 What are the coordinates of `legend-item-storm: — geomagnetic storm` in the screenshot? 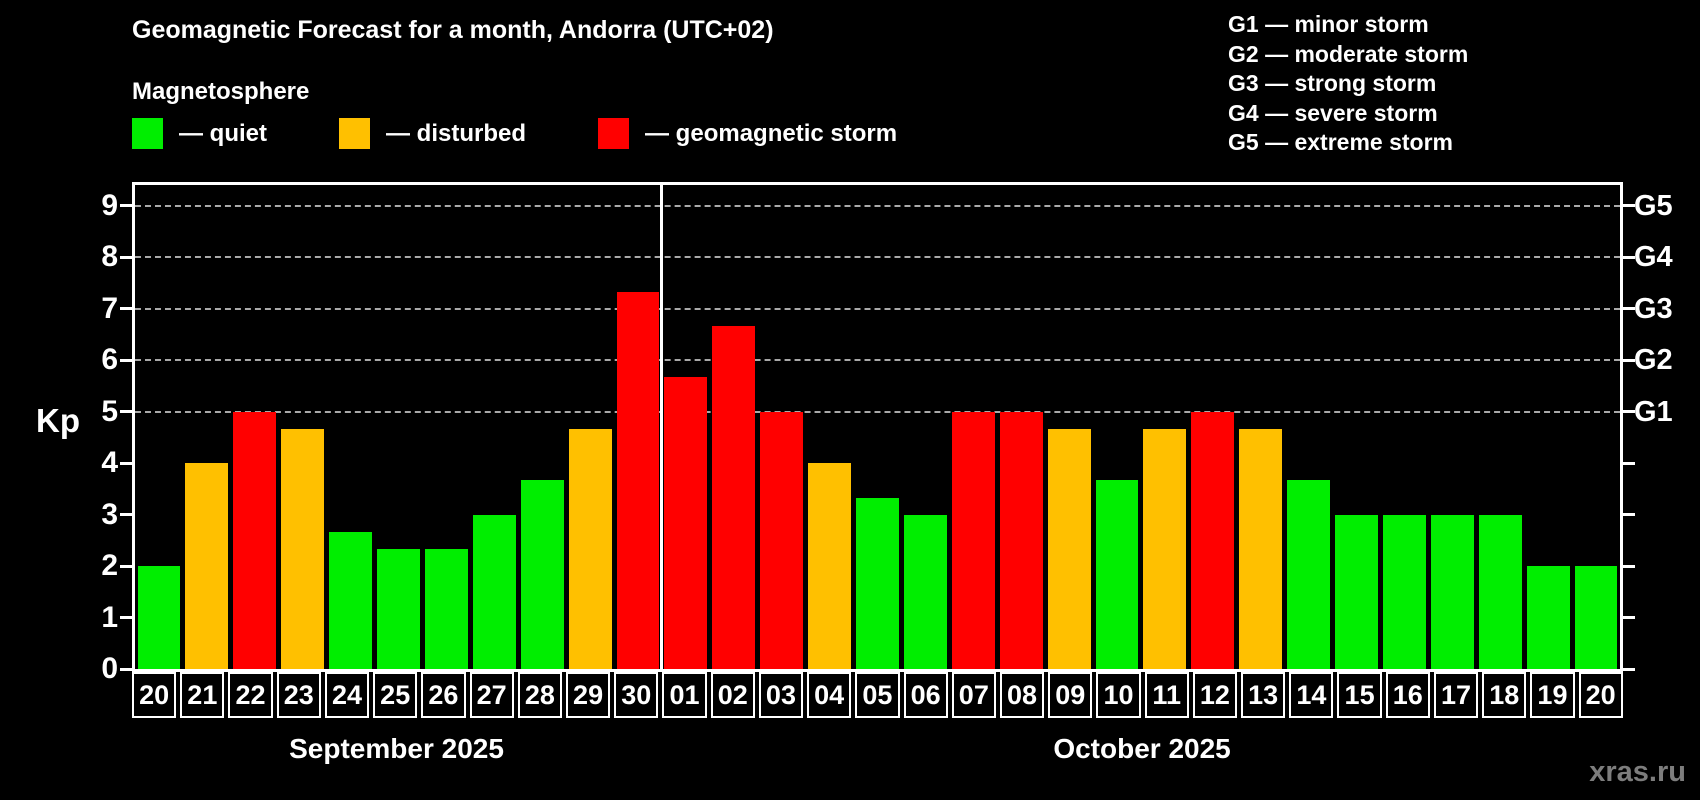 It's located at (747, 133).